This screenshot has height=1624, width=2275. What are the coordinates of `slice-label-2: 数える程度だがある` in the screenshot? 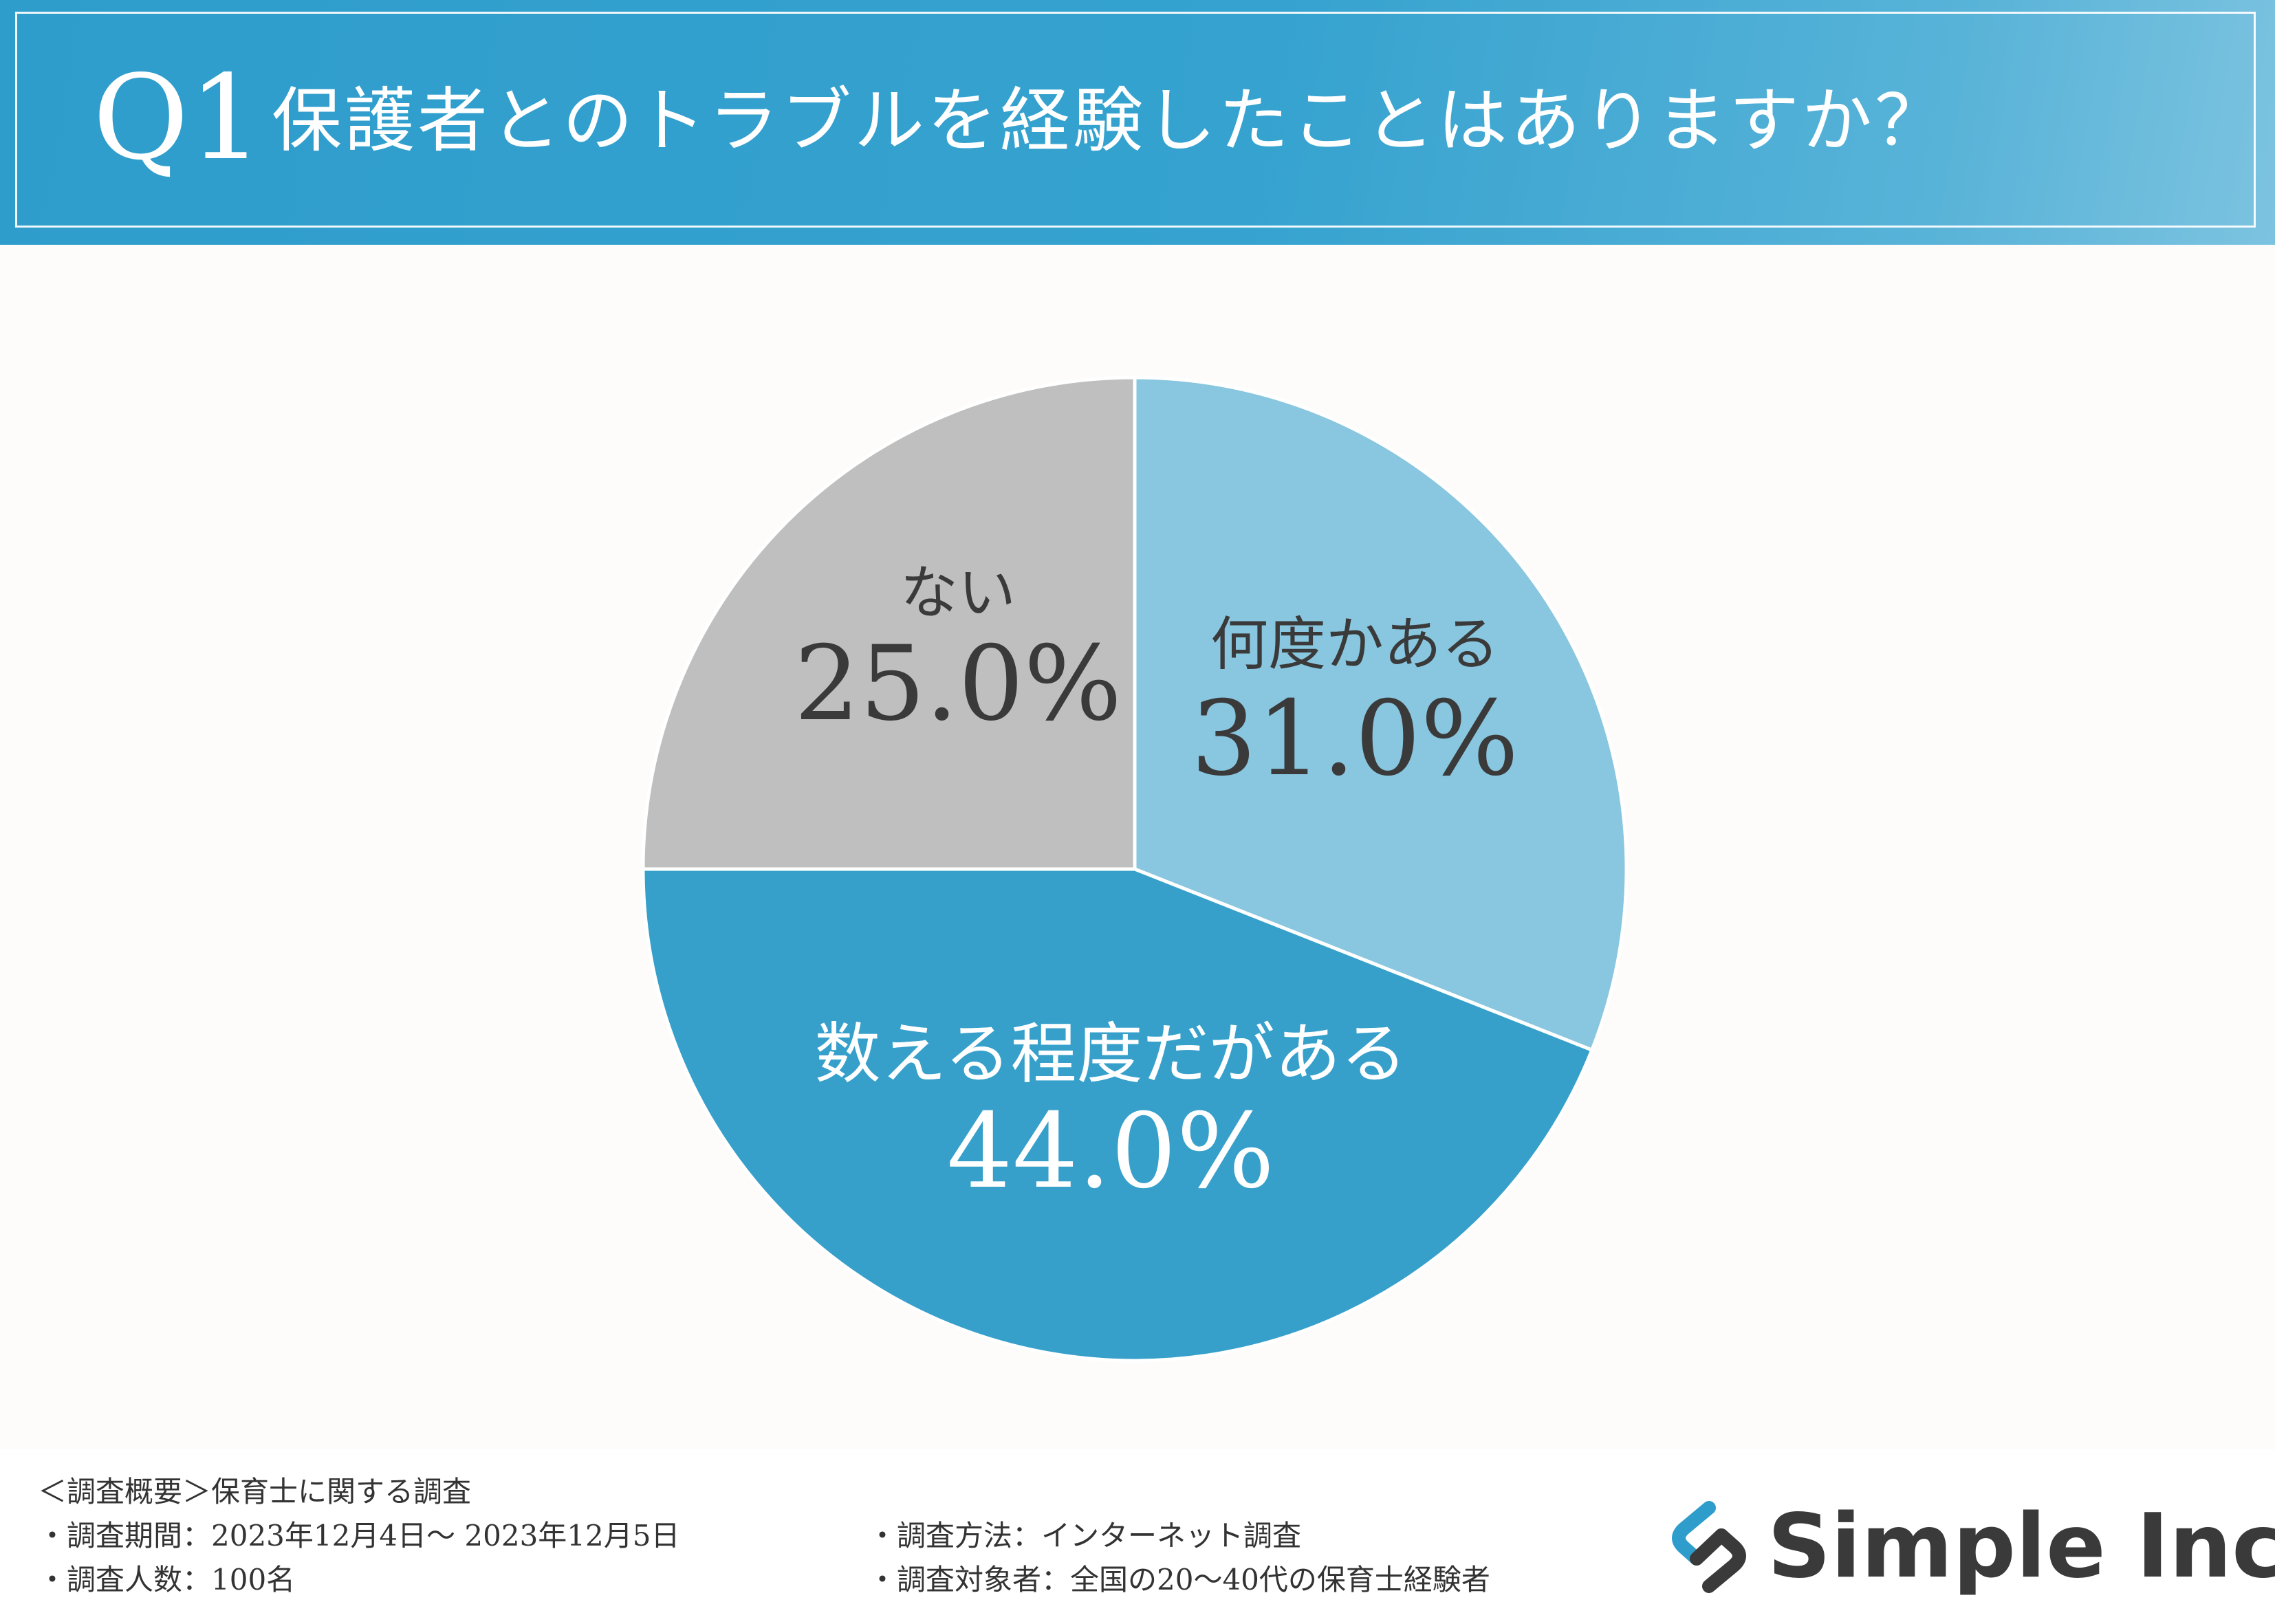 It's located at (1110, 1054).